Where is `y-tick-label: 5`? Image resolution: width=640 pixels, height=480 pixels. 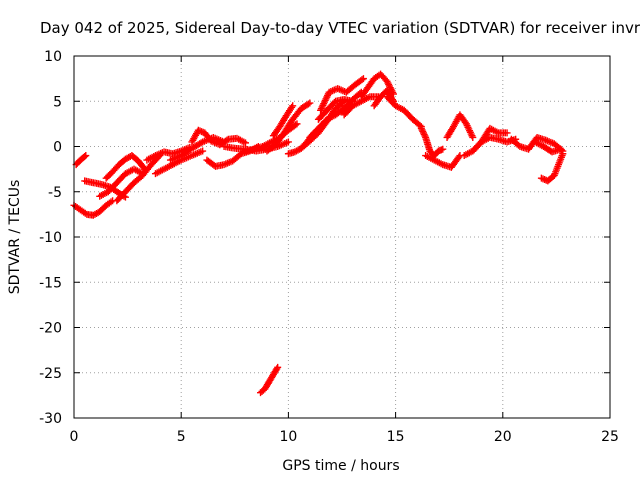 y-tick-label: 5 is located at coordinates (57, 102).